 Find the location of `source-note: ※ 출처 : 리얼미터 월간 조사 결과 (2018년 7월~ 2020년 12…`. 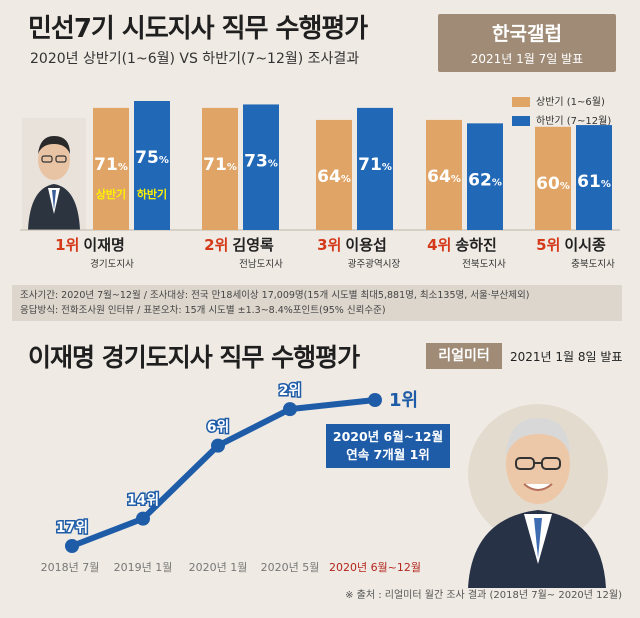

source-note: ※ 출처 : 리얼미터 월간 조사 결과 (2018년 7월~ 2020년 12… is located at coordinates (483, 595).